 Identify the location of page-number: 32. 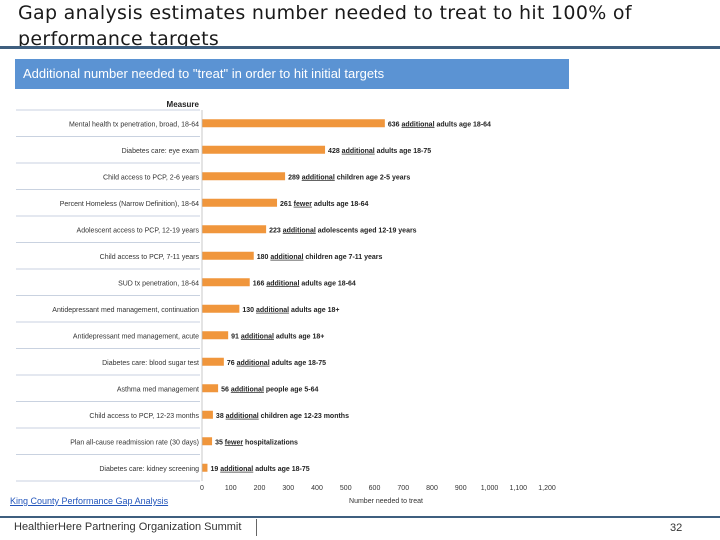
(676, 528).